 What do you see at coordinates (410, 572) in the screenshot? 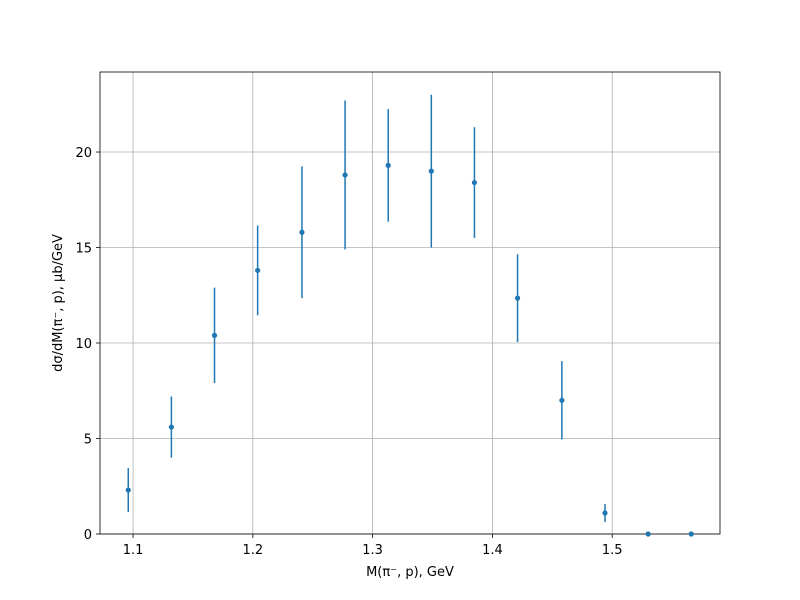
I see `x-axis-label: M(π⁻, p), GeV` at bounding box center [410, 572].